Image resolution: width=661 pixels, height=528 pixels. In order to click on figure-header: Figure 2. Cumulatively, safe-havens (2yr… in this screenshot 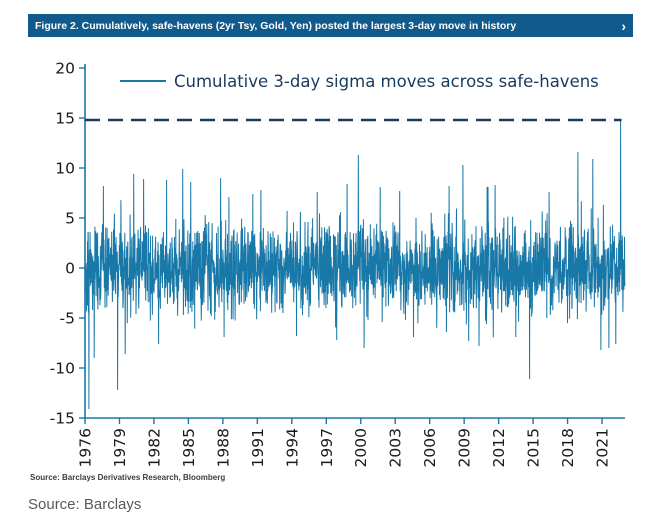, I will do `click(330, 25)`.